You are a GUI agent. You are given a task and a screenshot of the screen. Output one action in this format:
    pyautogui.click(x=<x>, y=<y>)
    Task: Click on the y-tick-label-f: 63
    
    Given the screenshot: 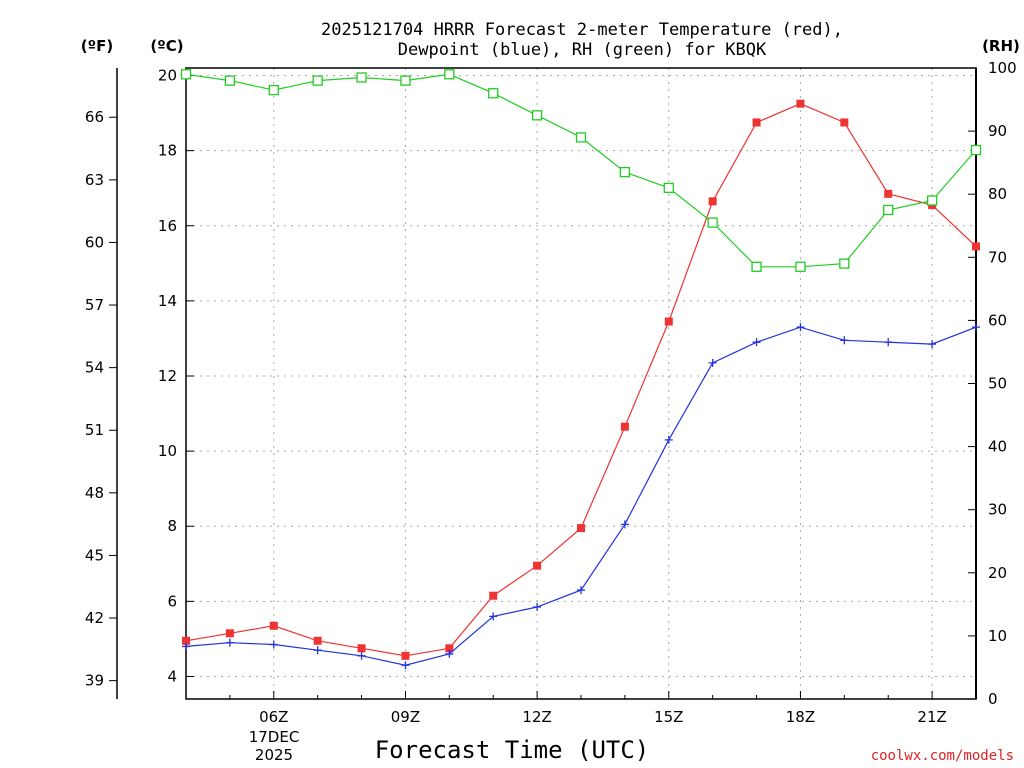 What is the action you would take?
    pyautogui.click(x=94, y=180)
    